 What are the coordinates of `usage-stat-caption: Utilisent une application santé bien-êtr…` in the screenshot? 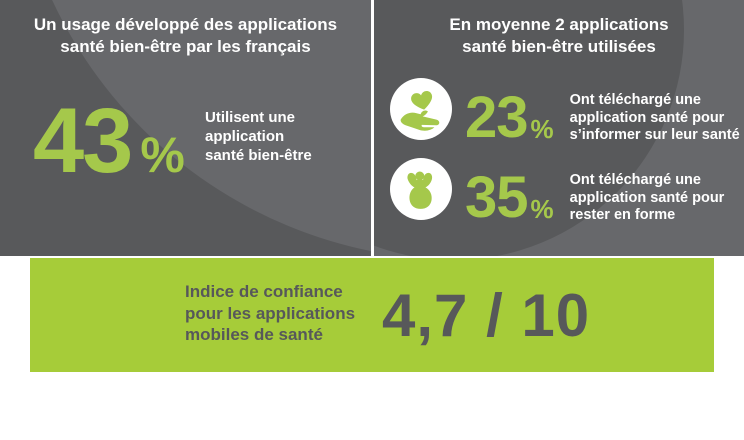 It's located at (258, 136).